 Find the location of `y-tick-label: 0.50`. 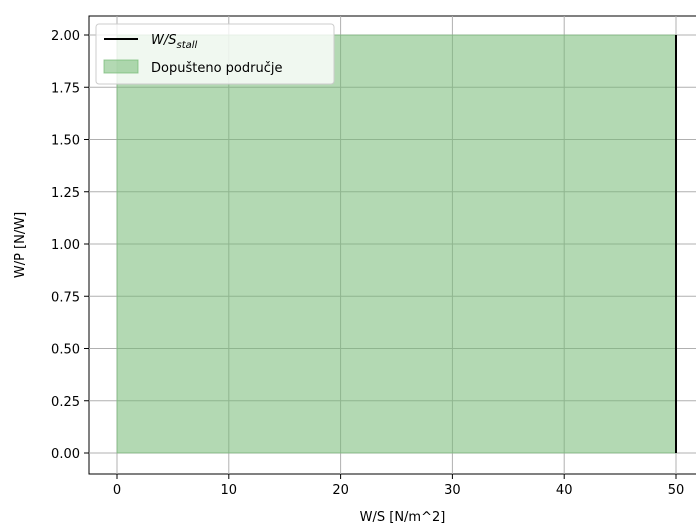

y-tick-label: 0.50 is located at coordinates (65, 350).